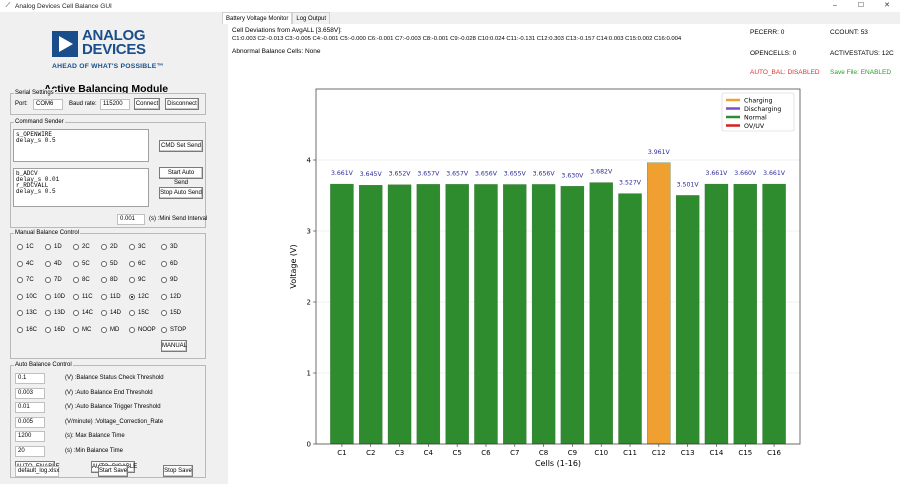 The image size is (900, 484). I want to click on radio-5d: 5D, so click(109, 263).